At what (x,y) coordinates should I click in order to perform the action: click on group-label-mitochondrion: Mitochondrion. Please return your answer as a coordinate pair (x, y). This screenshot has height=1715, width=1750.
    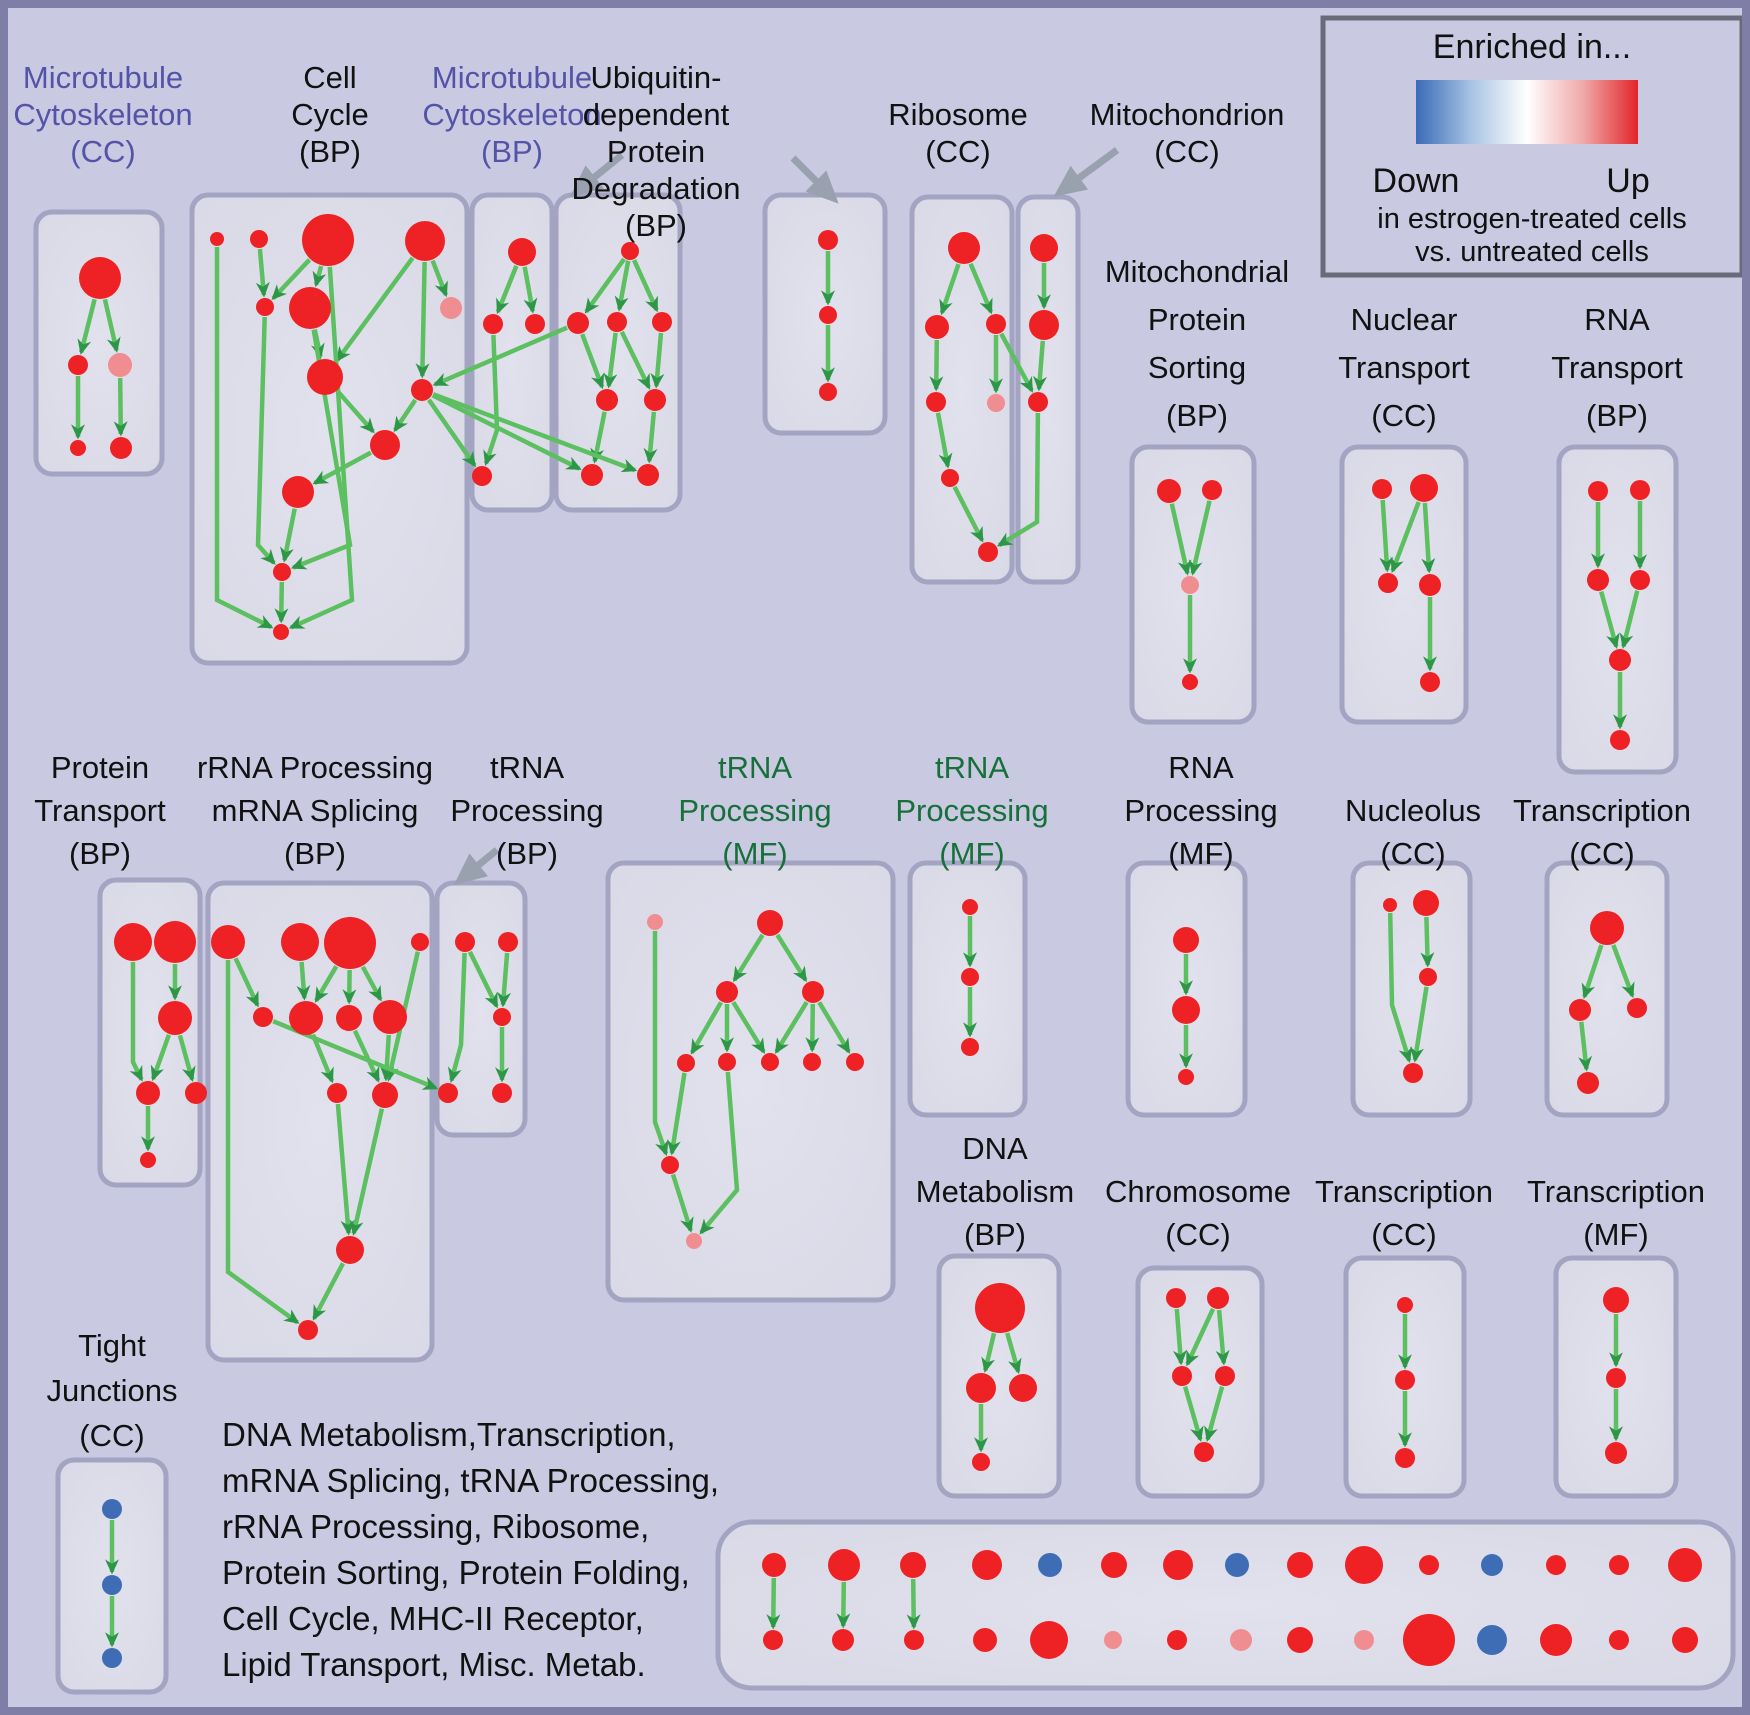
    Looking at the image, I should click on (1187, 114).